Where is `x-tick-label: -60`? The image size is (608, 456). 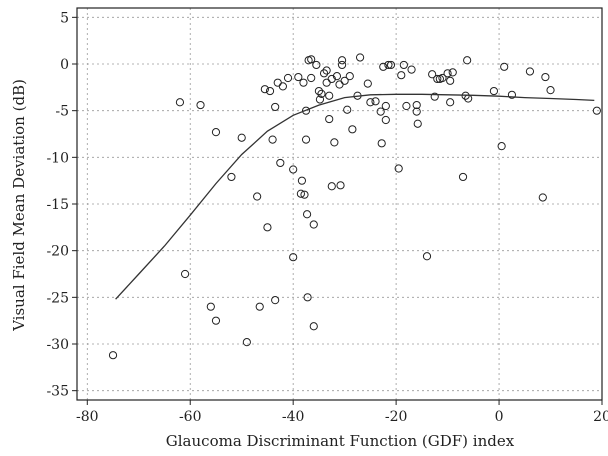
x-tick-label: -60 is located at coordinates (190, 417).